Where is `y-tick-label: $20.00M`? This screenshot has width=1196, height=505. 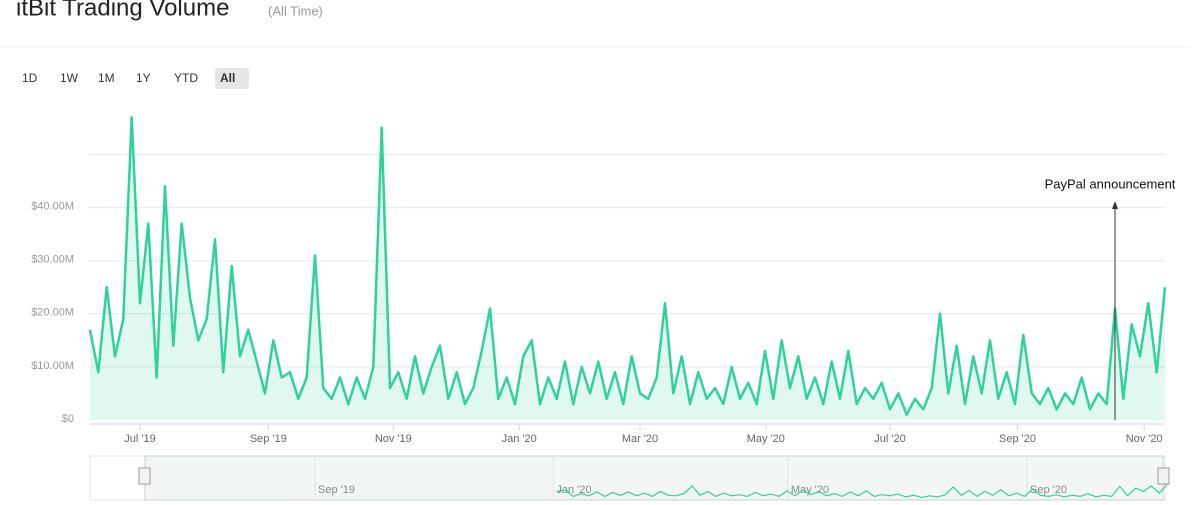
y-tick-label: $20.00M is located at coordinates (52, 313).